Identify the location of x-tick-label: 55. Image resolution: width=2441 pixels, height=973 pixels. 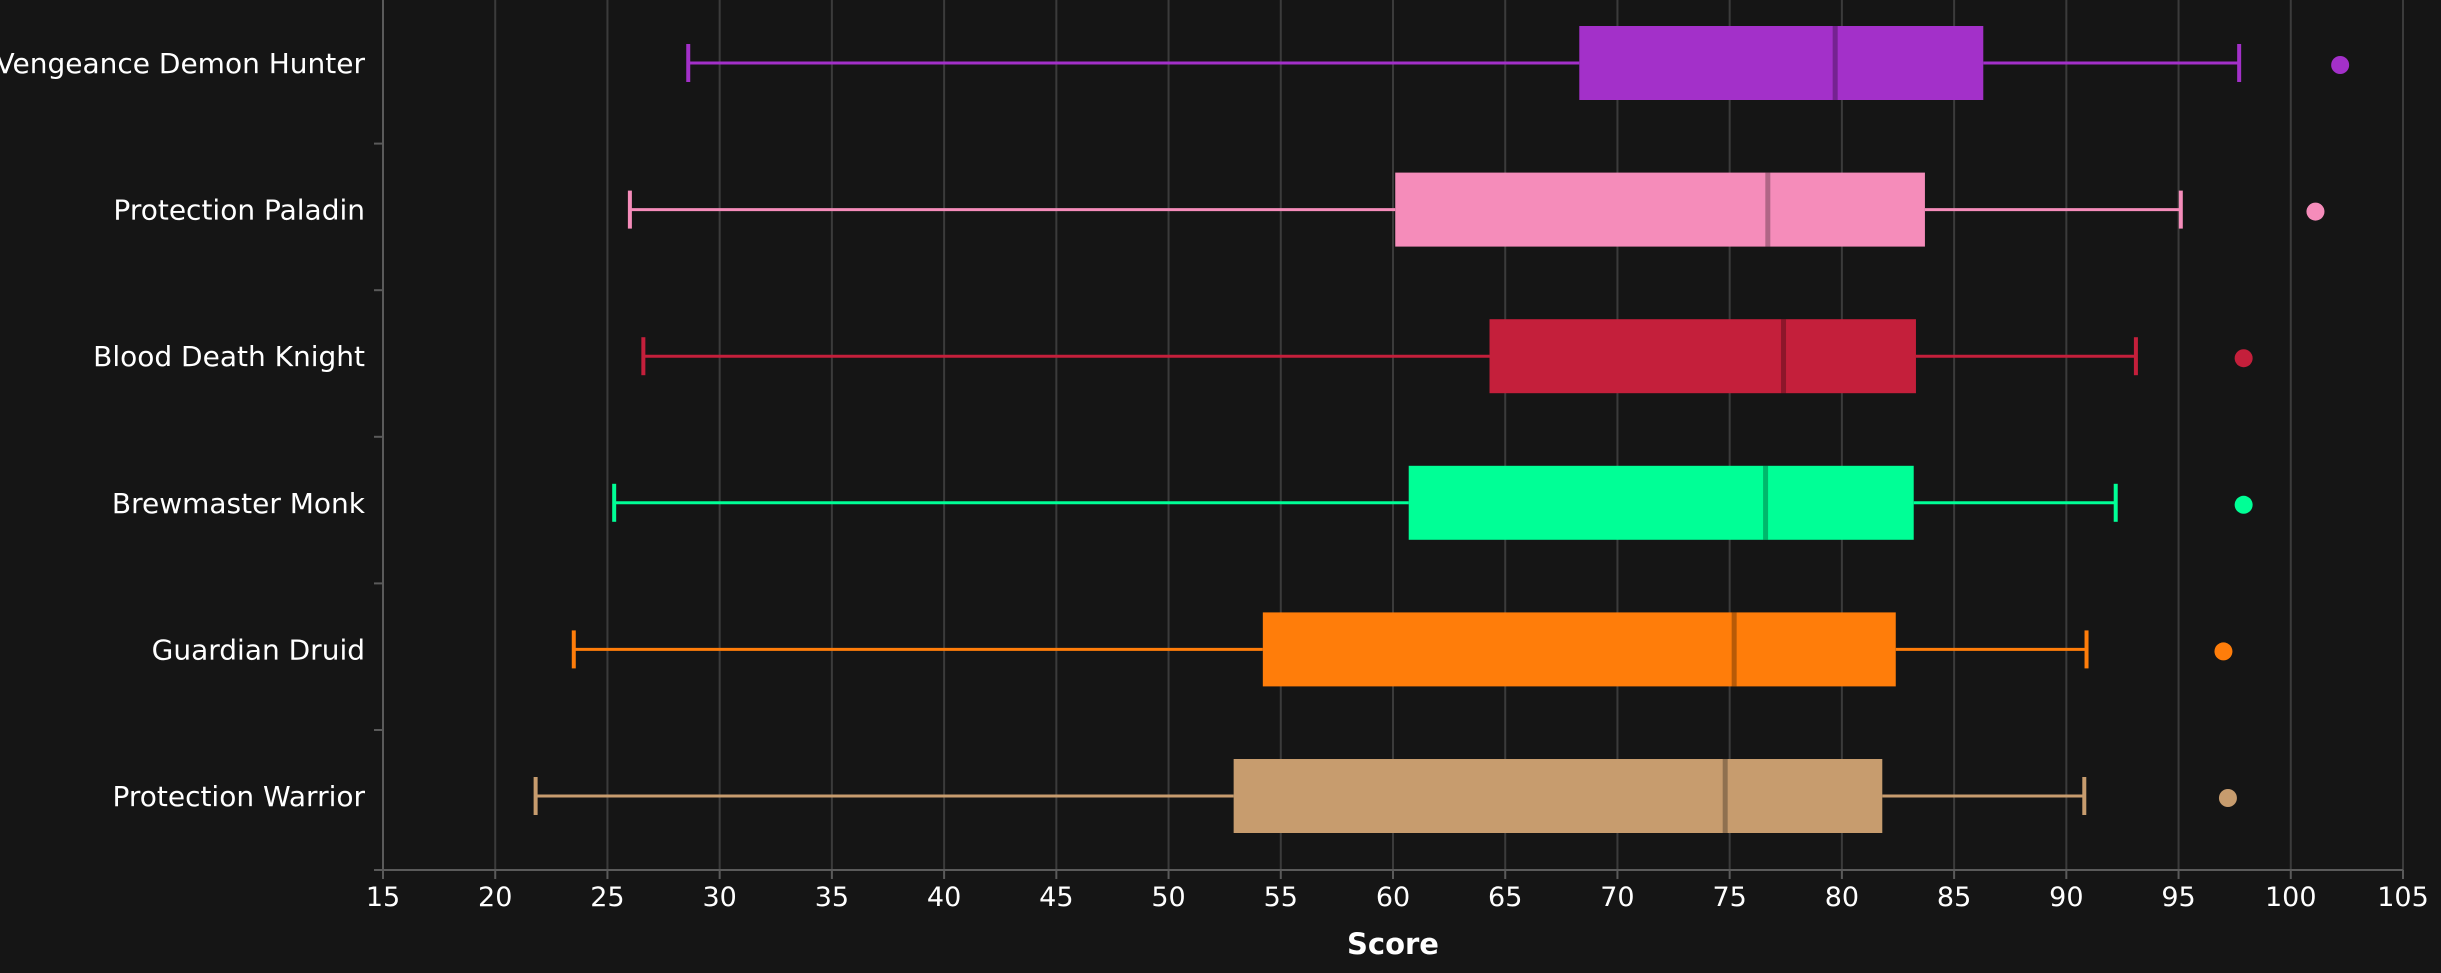
(1281, 897).